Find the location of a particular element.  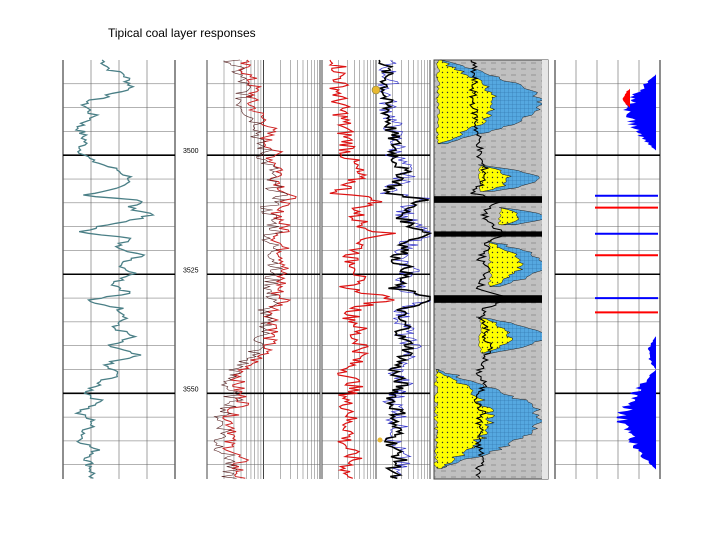

lithology-curve is located at coordinates (491, 269).